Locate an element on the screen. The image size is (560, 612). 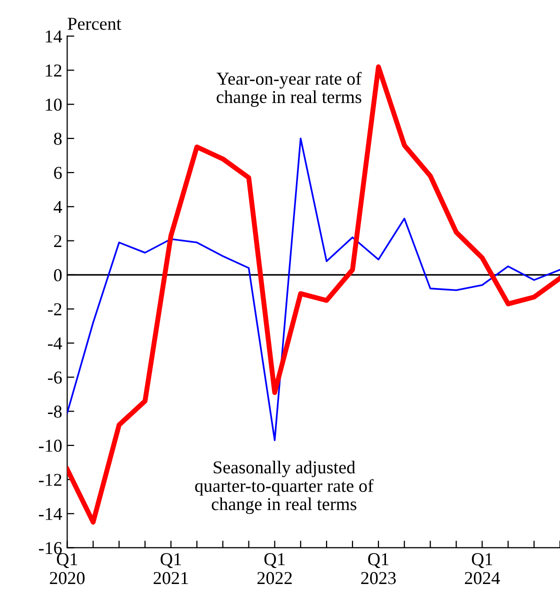
x-tick-label: Q1 2023 is located at coordinates (378, 568).